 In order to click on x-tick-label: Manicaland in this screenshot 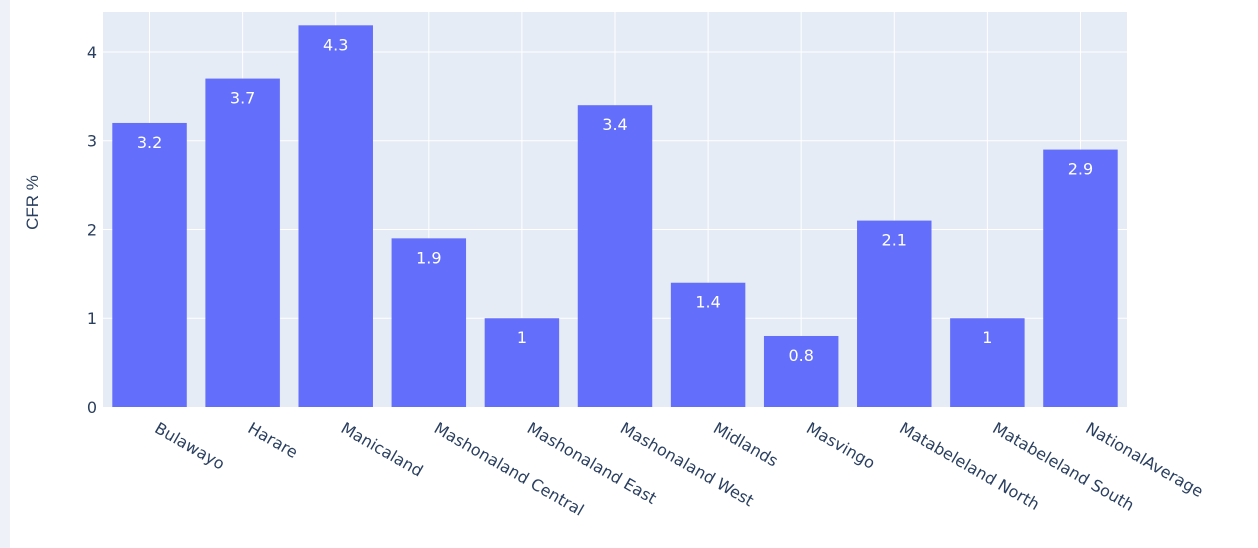, I will do `click(382, 449)`.